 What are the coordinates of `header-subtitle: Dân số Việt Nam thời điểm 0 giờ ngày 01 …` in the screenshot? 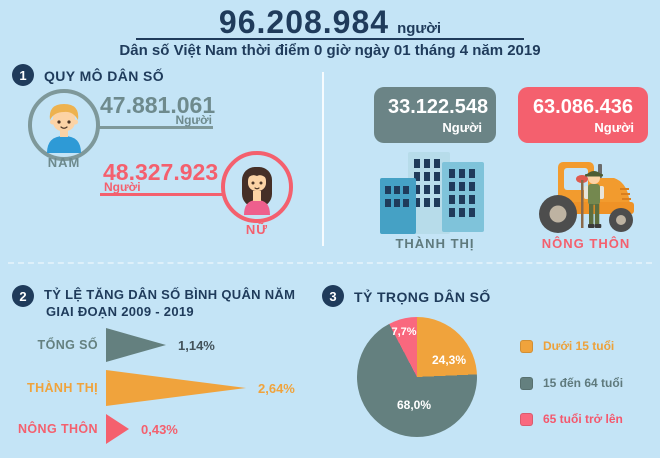 It's located at (330, 50).